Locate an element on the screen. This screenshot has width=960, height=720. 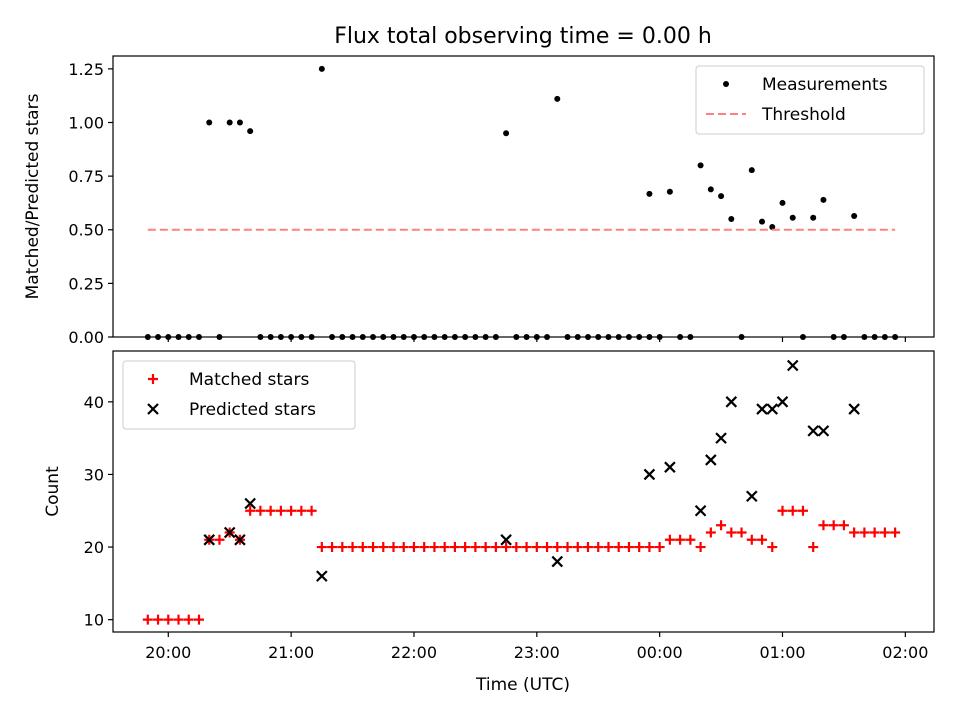
y-tick-label: 10 is located at coordinates (94, 620).